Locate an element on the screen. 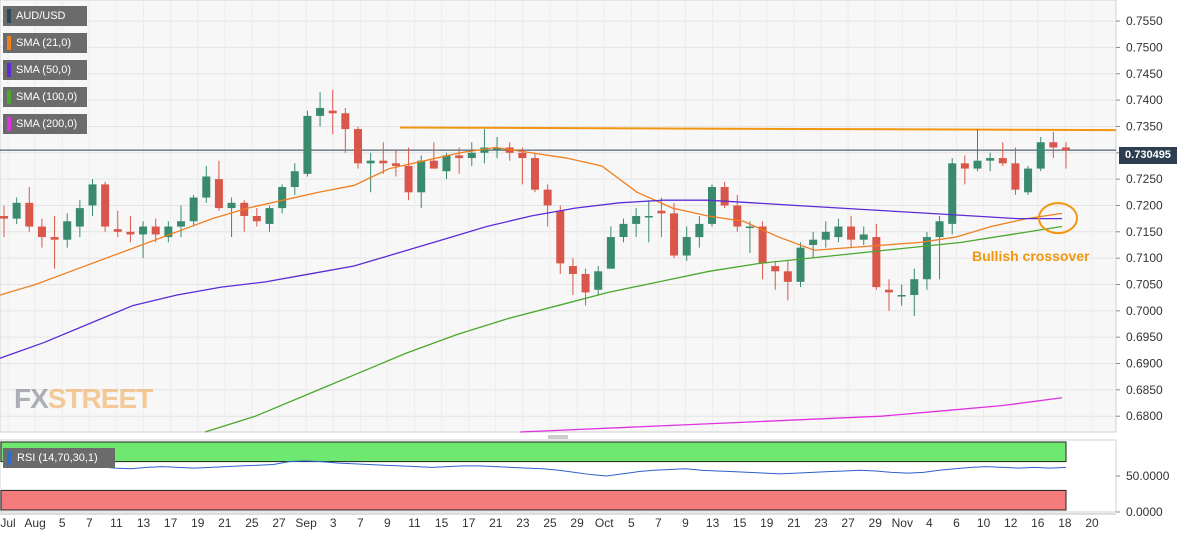 The width and height of the screenshot is (1194, 536). legend-sma100: SMA (100,0) is located at coordinates (45, 97).